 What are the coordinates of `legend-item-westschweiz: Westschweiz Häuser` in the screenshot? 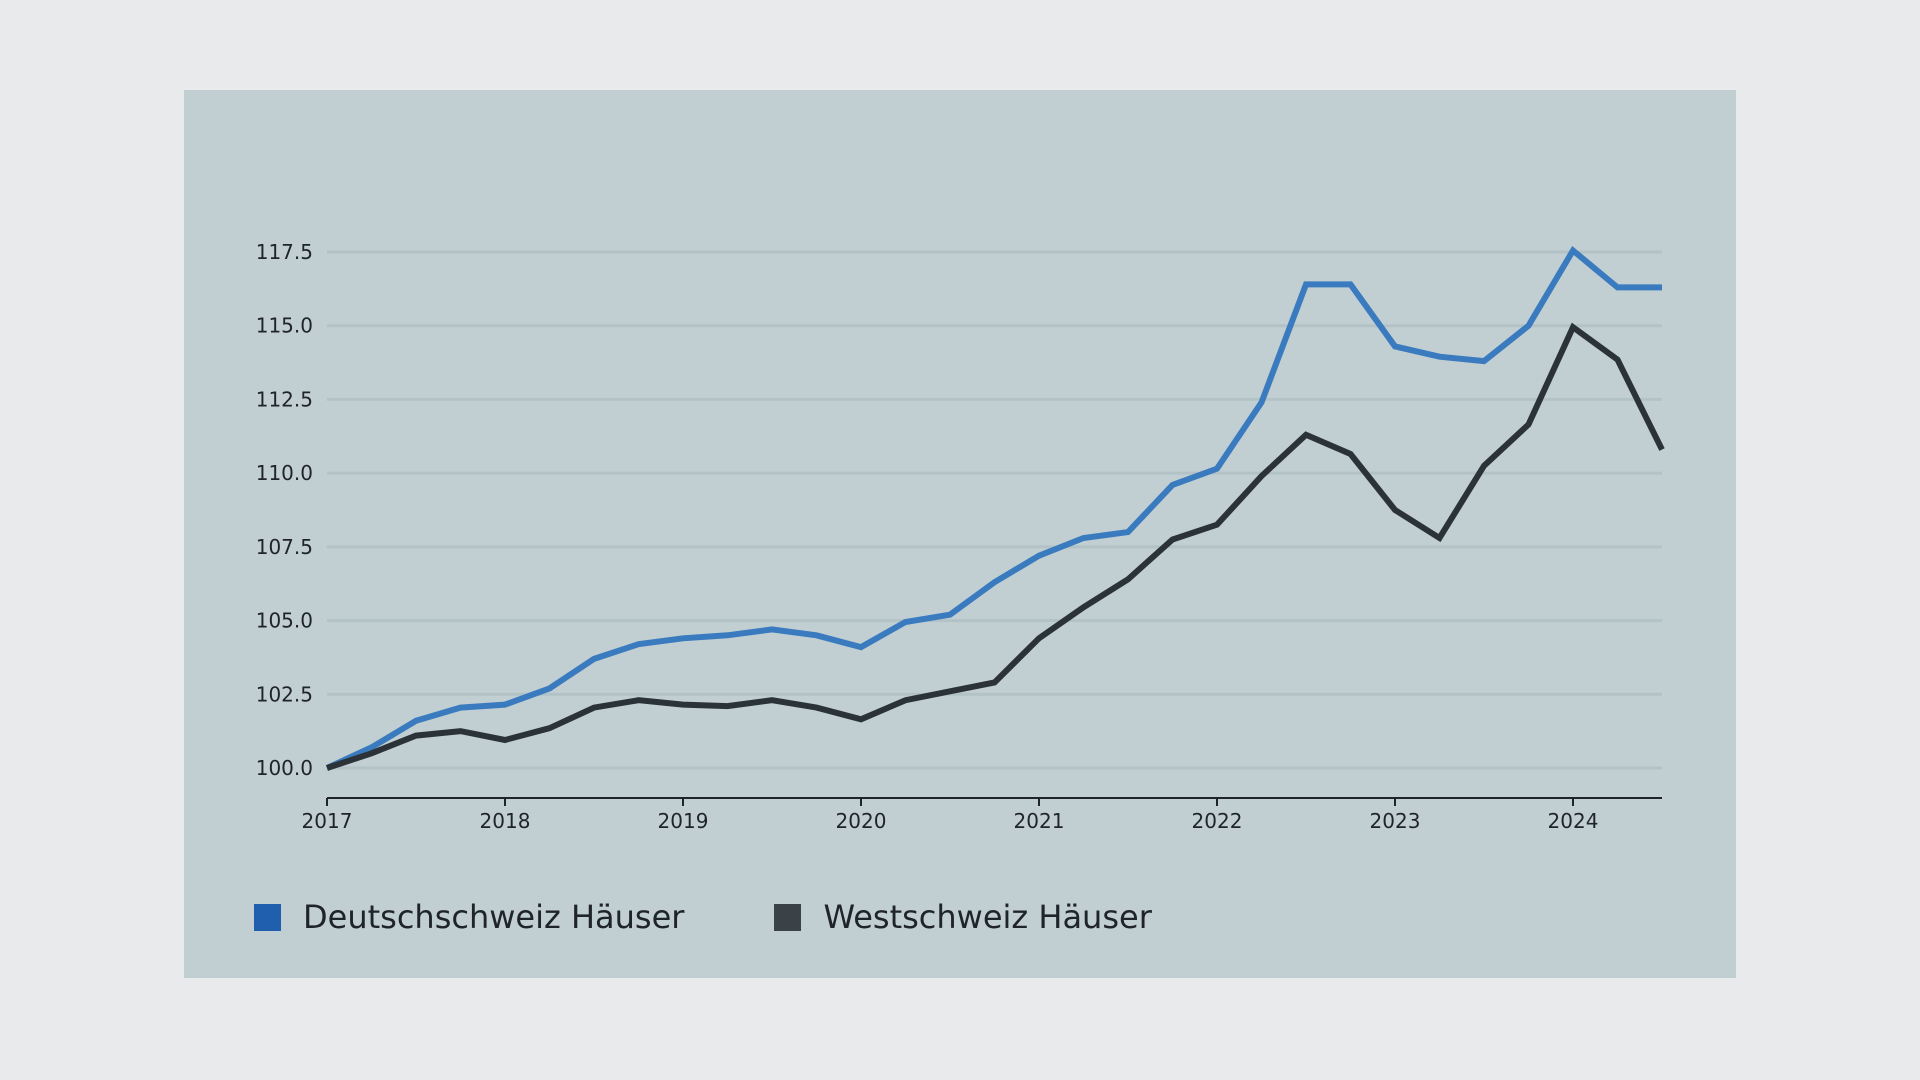 It's located at (963, 917).